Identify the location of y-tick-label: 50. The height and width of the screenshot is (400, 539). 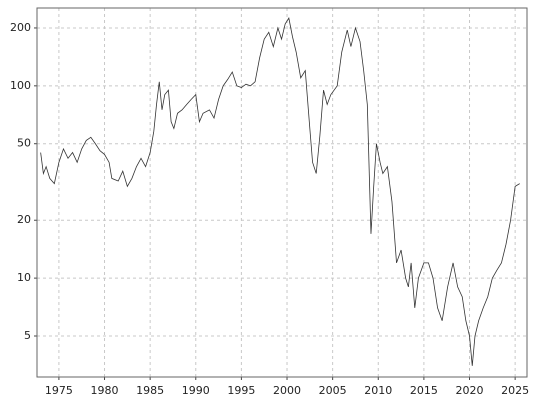
(24, 143).